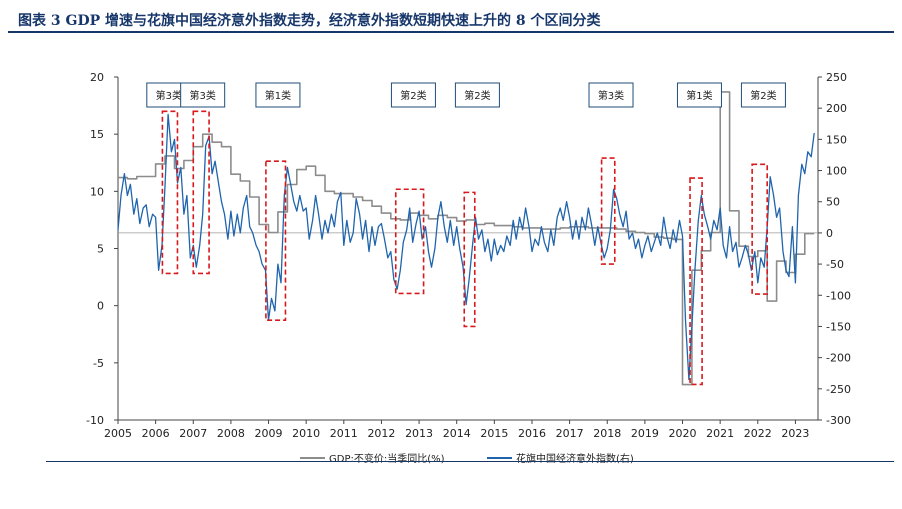 The width and height of the screenshot is (902, 509). Describe the element at coordinates (306, 433) in the screenshot. I see `x-tick-label: 2010` at that location.